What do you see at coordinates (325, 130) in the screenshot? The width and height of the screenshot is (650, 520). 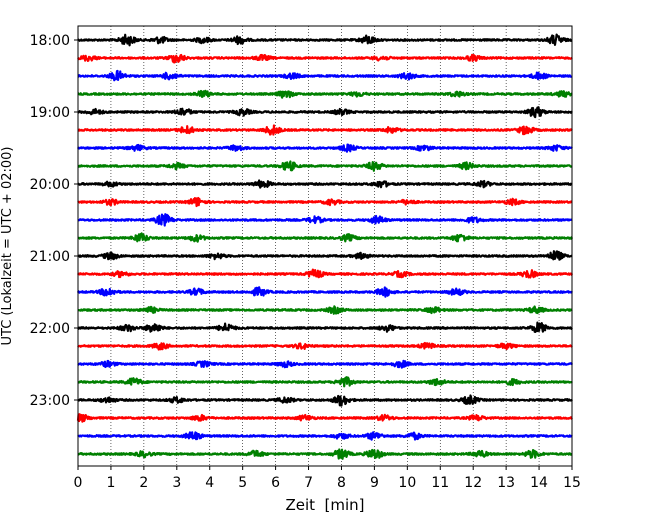 I see `trace-1915` at bounding box center [325, 130].